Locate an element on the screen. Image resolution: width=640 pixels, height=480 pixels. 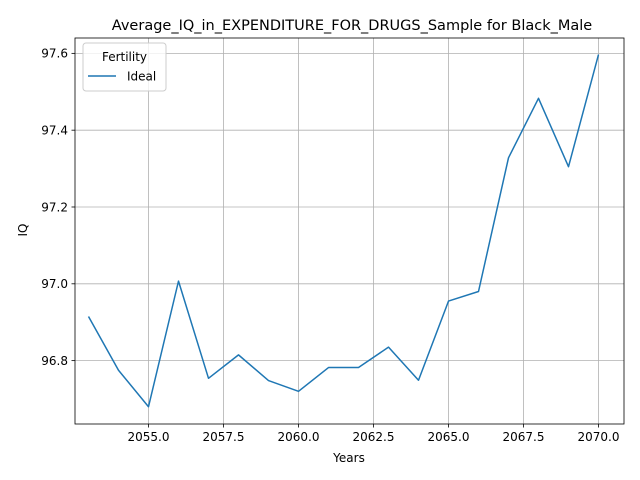
x-tick-label: 2060.0 is located at coordinates (299, 437).